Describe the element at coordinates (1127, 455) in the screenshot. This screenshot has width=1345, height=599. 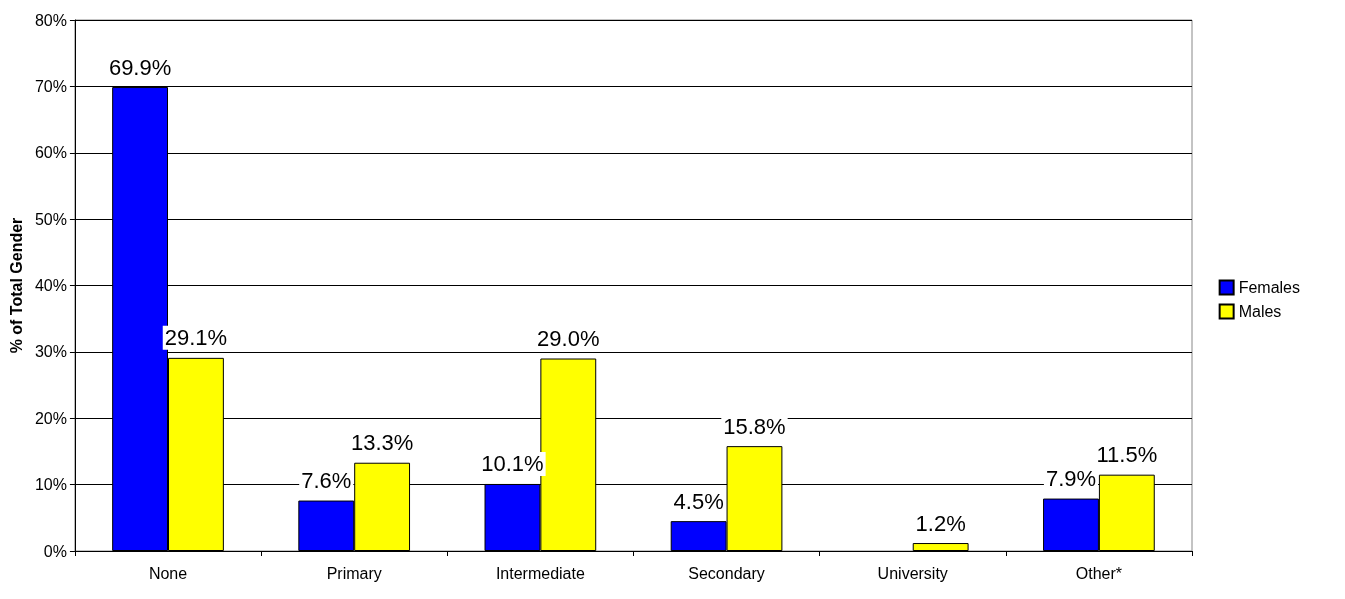
I see `data-label: 11.5%` at that location.